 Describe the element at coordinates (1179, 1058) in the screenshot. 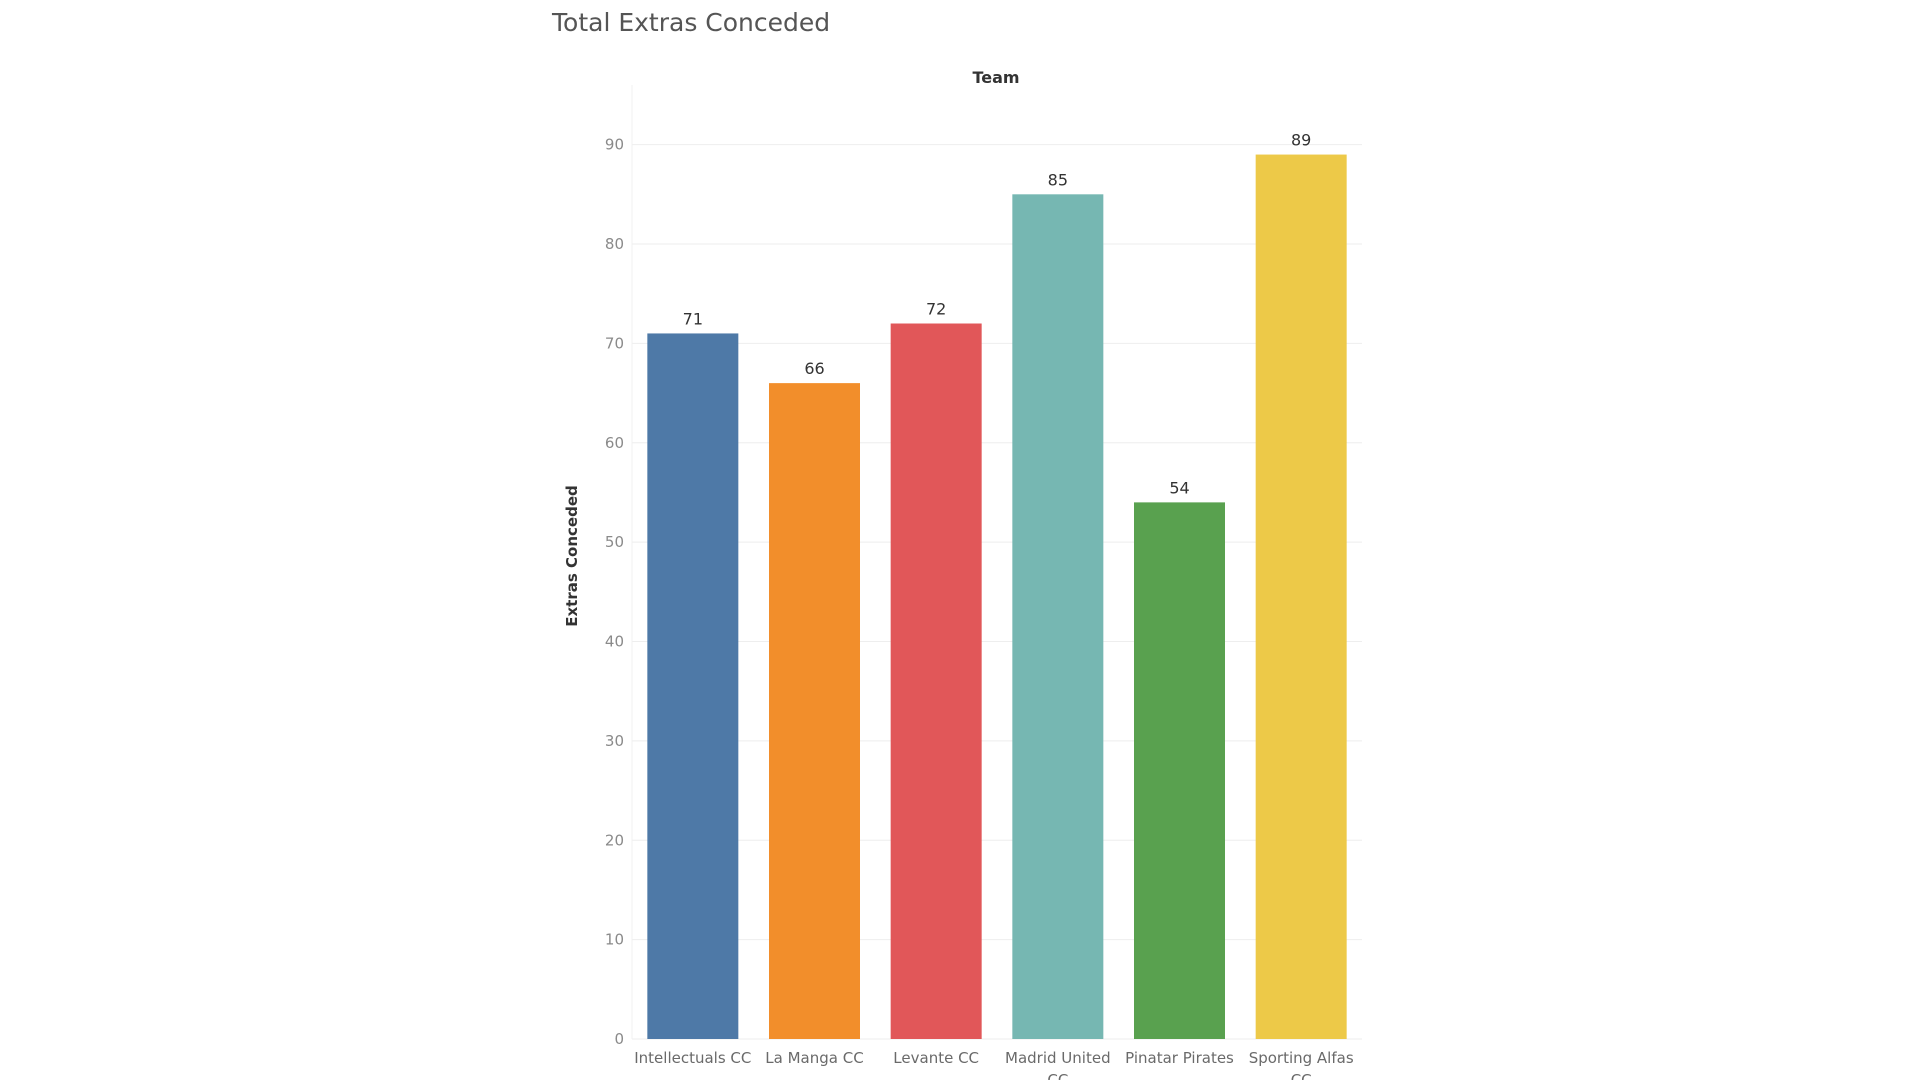

I see `x-category-label: Pinatar Pirates` at that location.